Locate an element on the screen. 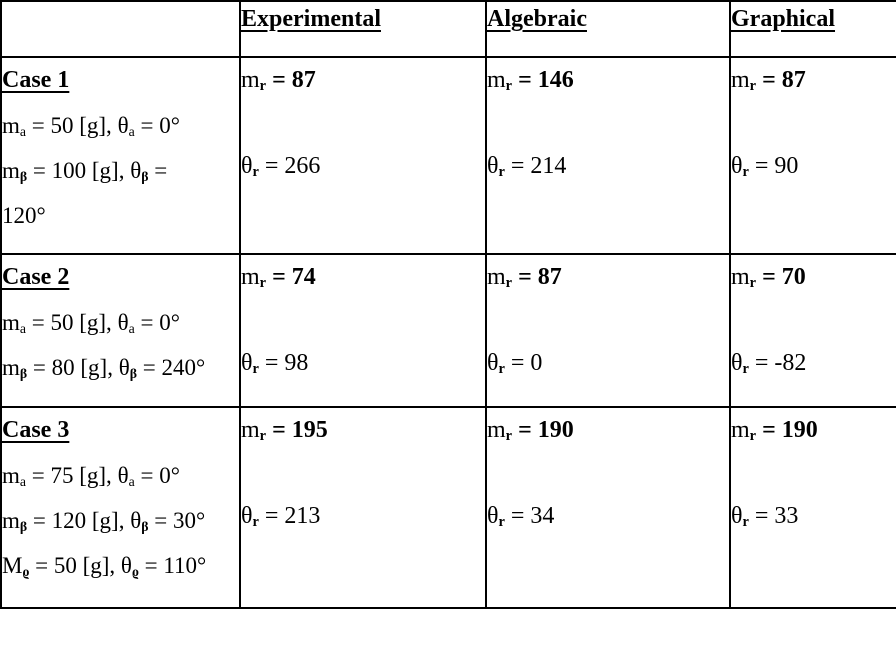  angle-result-line: θr = 33 is located at coordinates (813, 516).